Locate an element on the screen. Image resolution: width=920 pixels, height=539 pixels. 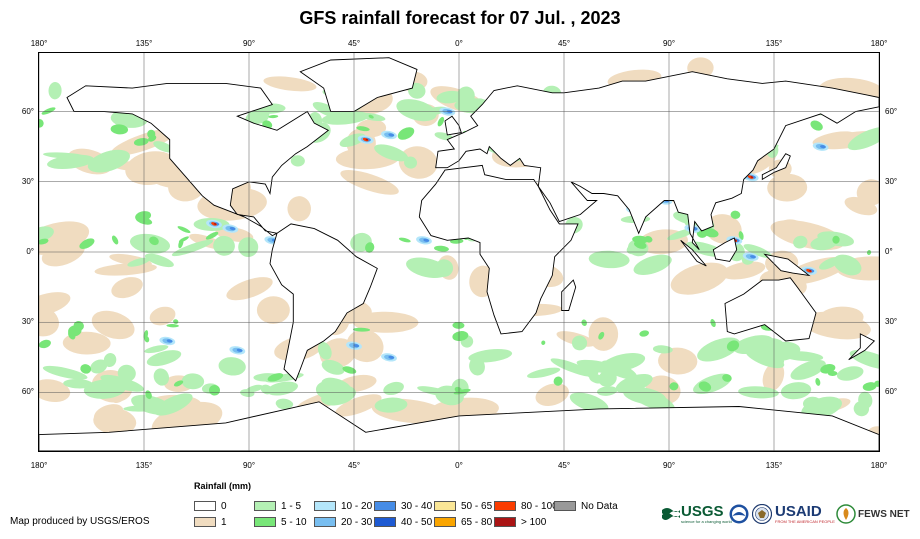
map-title: GFS rainfall forecast for 07 Jul. , 2023 is located at coordinates (460, 18).